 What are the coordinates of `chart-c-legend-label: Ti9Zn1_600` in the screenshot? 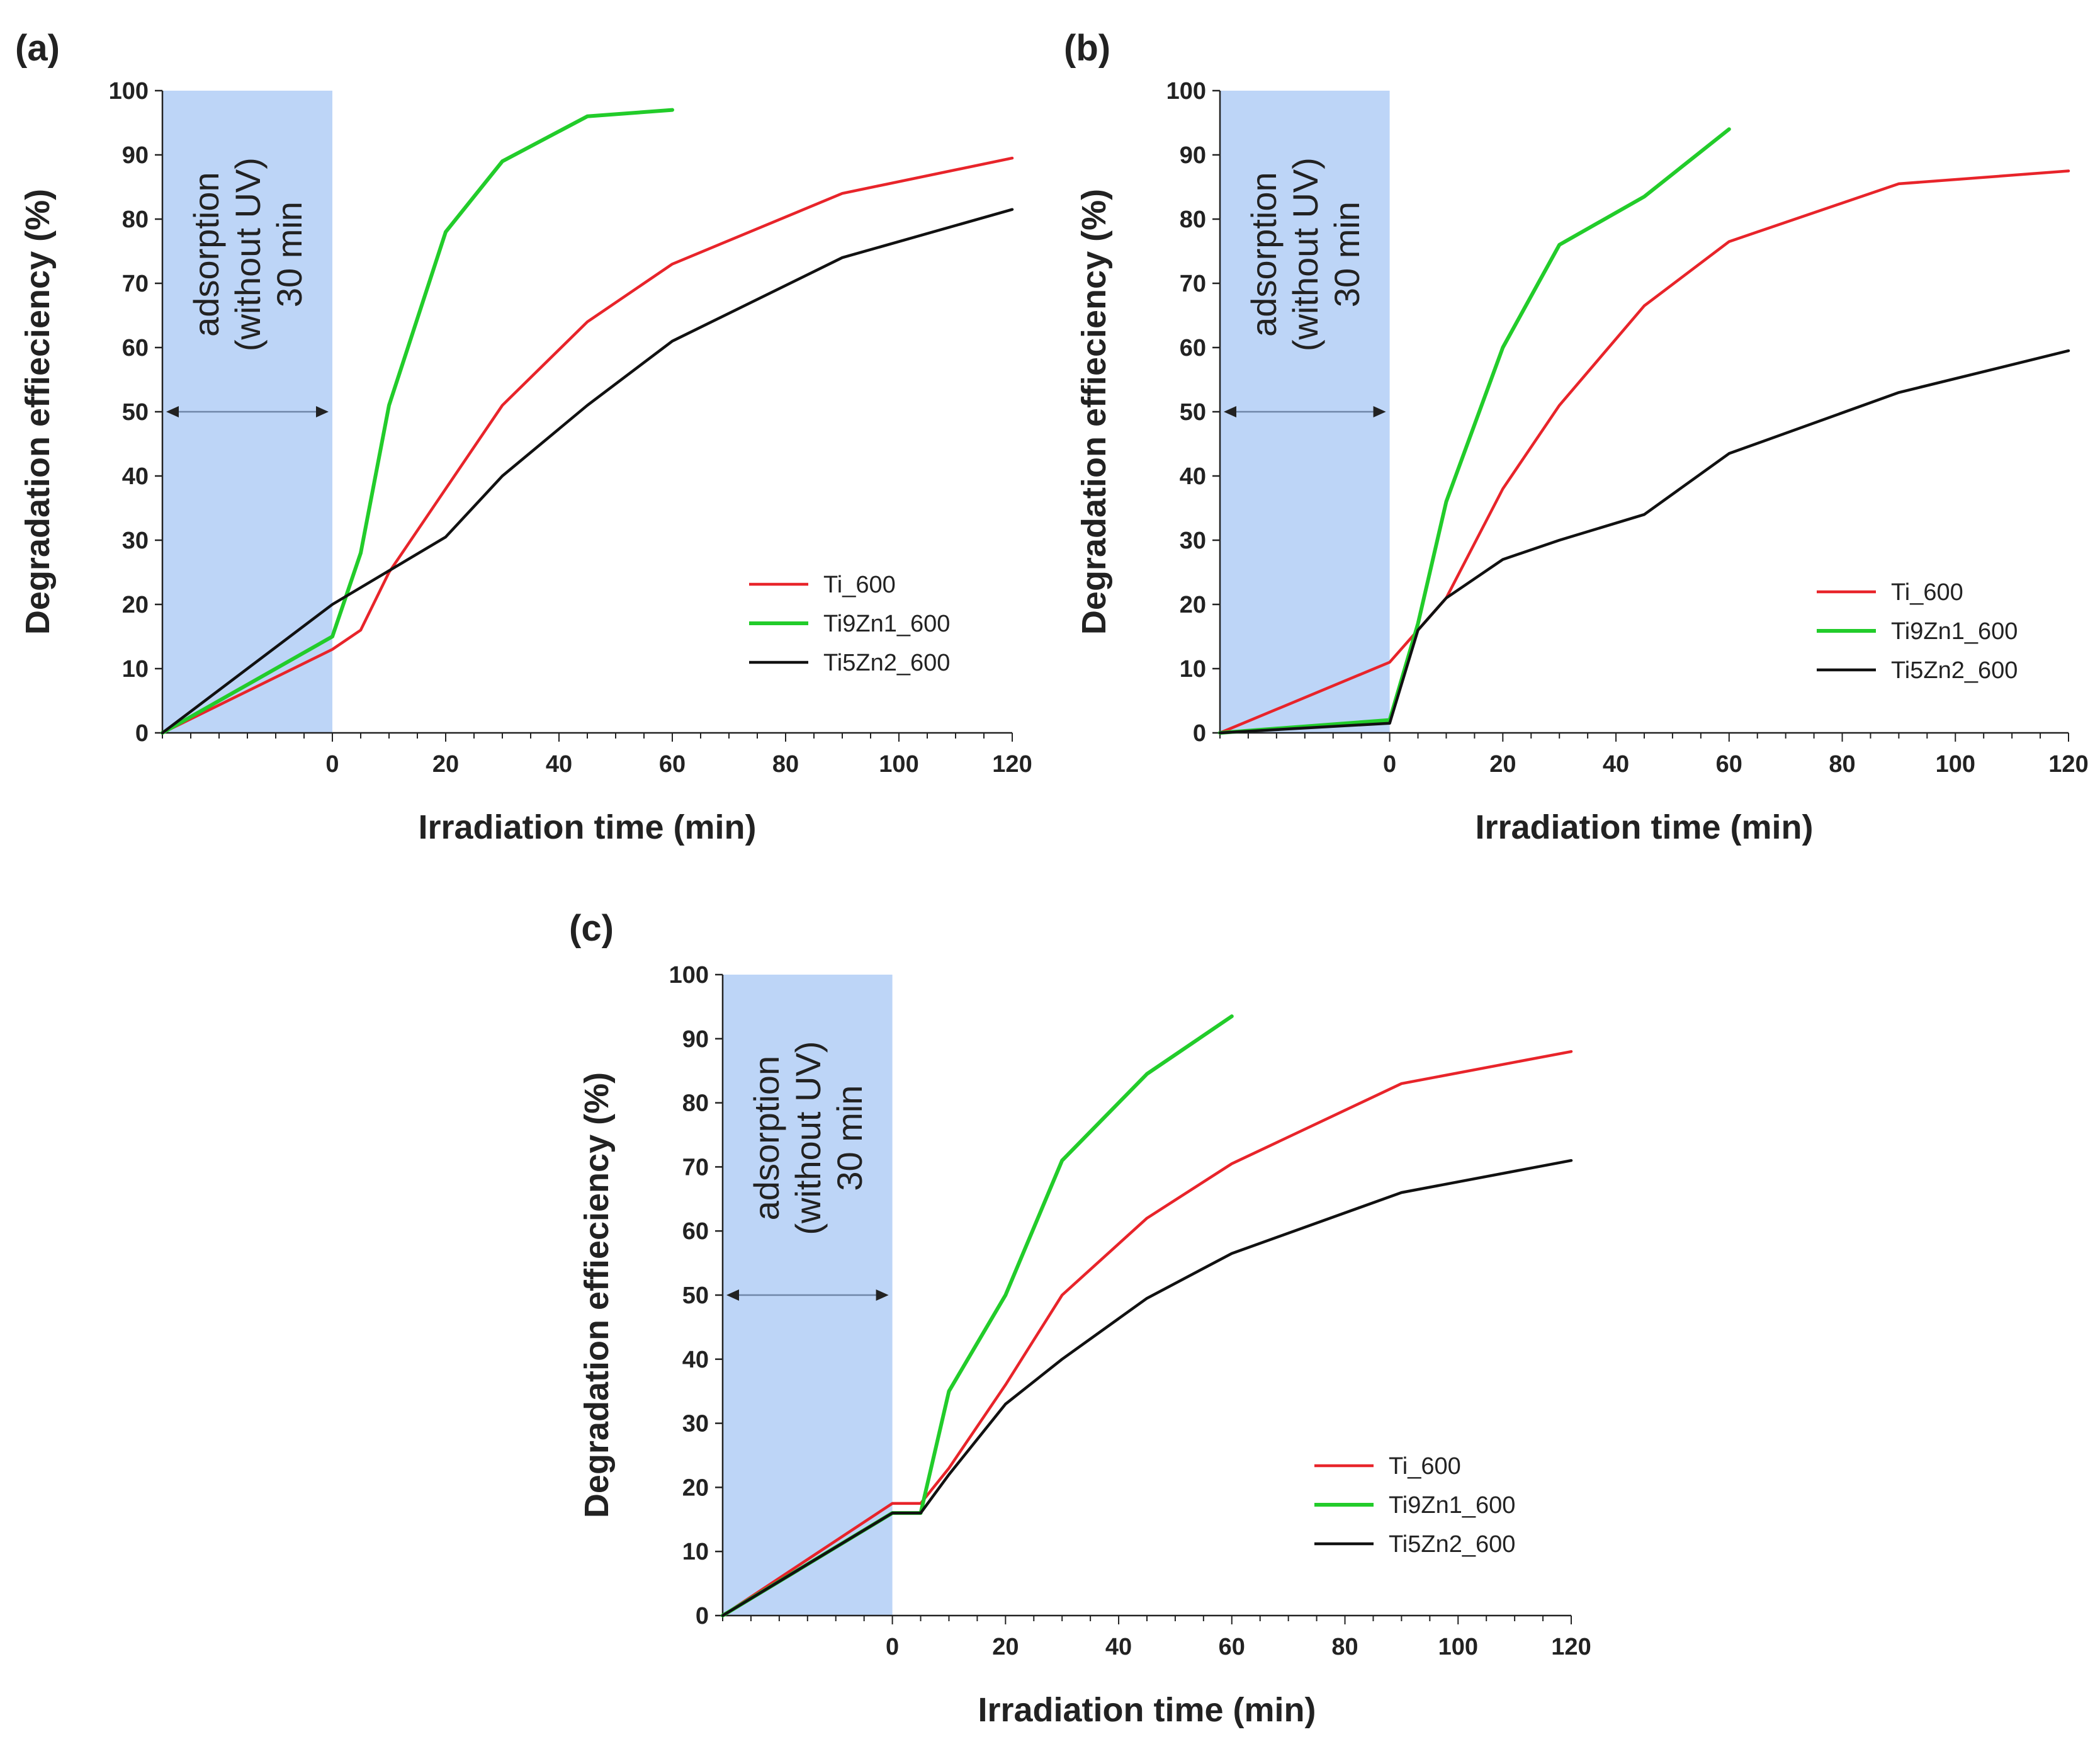 It's located at (1452, 1505).